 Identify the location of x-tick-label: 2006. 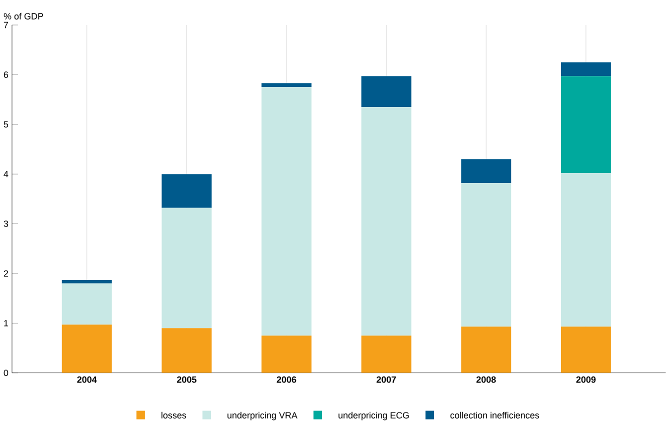
(286, 379).